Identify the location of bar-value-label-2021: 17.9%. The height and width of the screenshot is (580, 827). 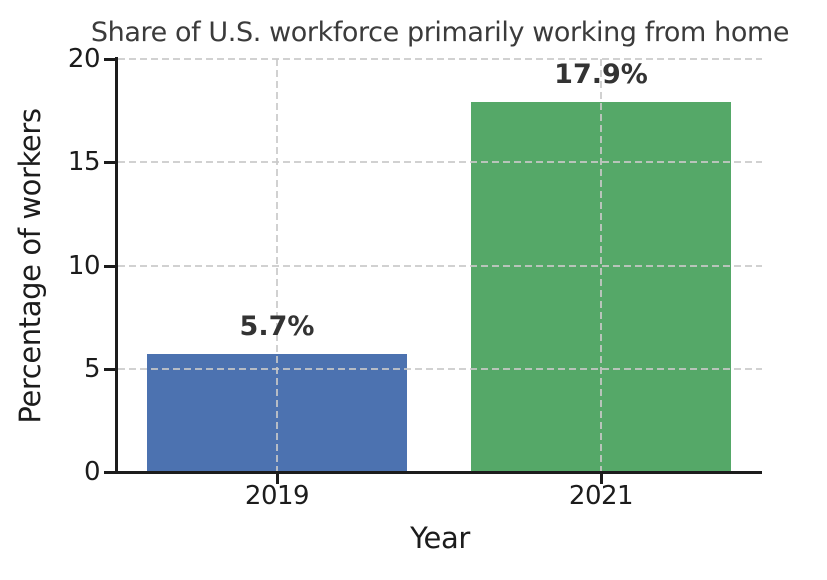
(601, 75).